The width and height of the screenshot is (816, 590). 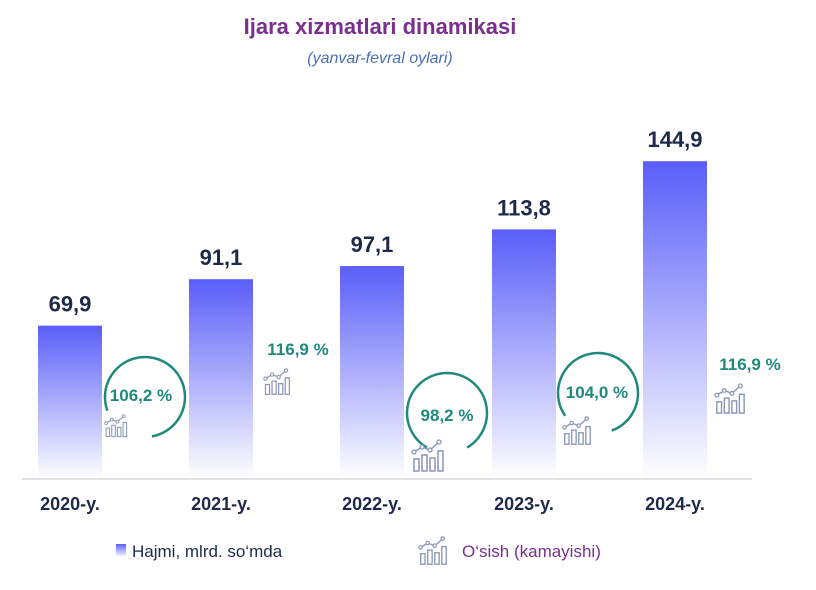 What do you see at coordinates (358, 550) in the screenshot?
I see `legend: Hajmi, mlrd. so‘mda O‘sish (kamayishi)` at bounding box center [358, 550].